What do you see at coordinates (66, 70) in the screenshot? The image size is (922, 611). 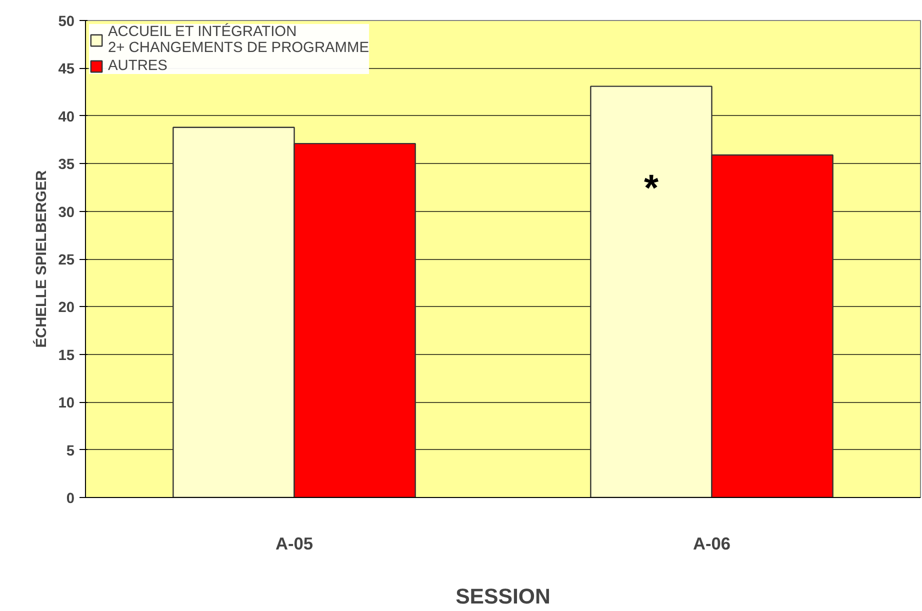 I see `y-tick-label: 45` at bounding box center [66, 70].